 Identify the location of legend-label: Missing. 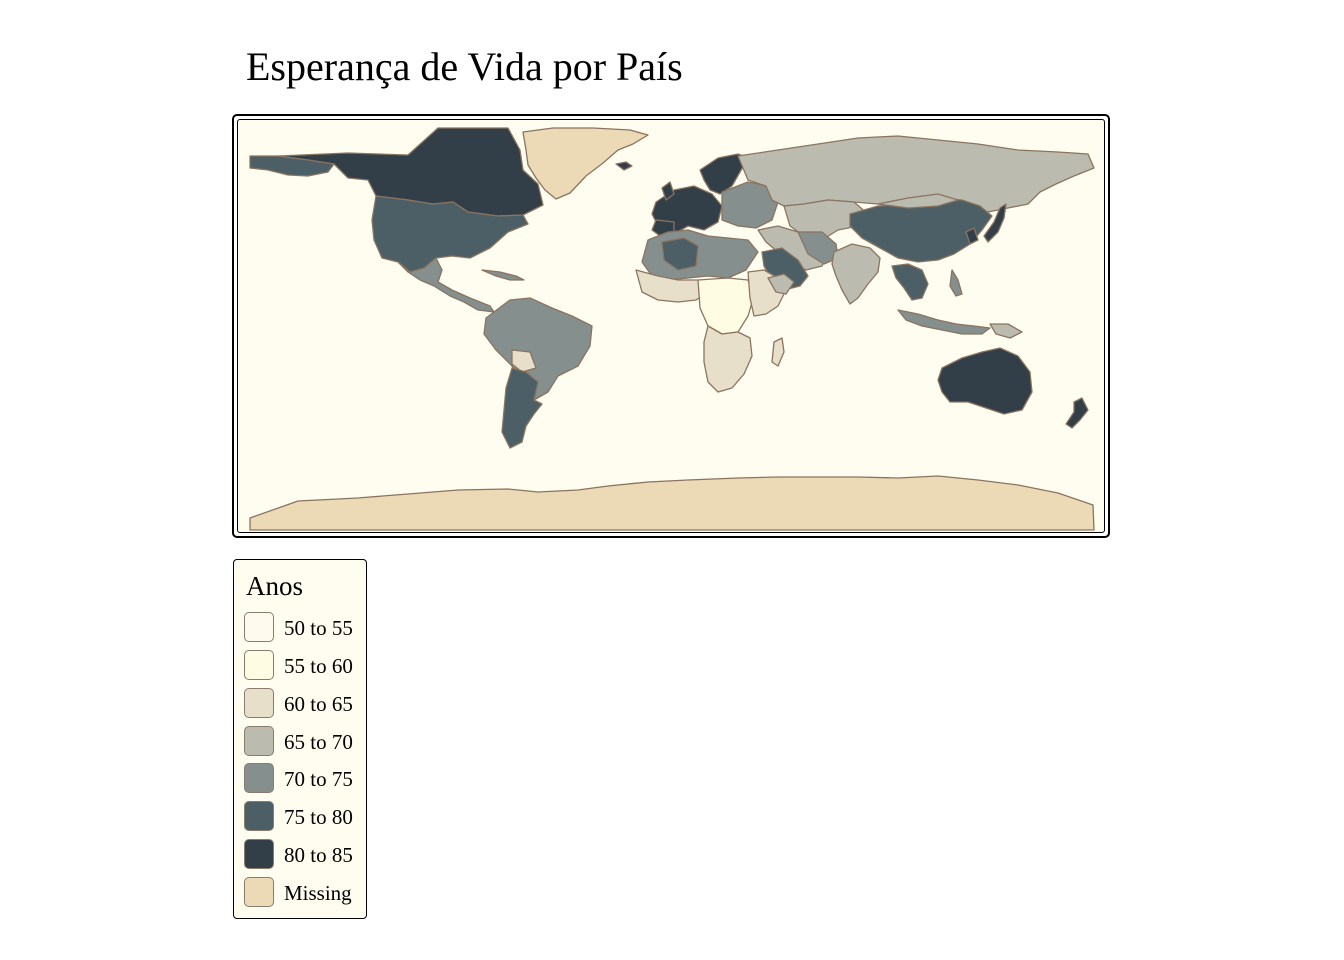
(318, 893).